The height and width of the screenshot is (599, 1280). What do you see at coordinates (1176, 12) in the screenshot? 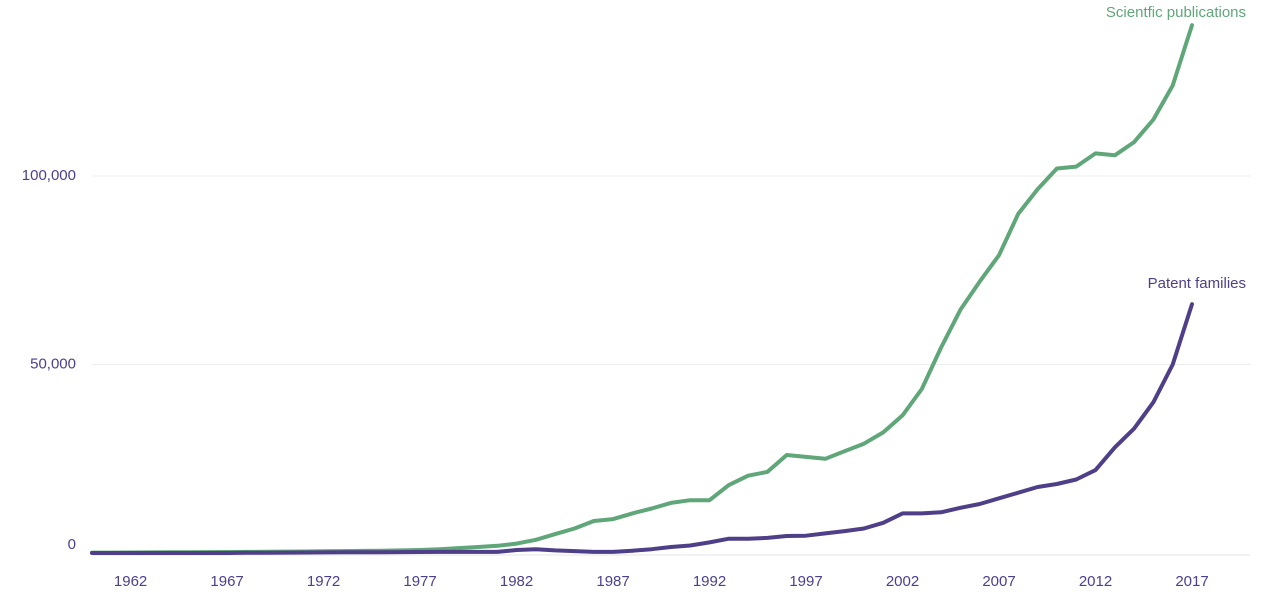
I see `series-label-0: Scientfic publications` at bounding box center [1176, 12].